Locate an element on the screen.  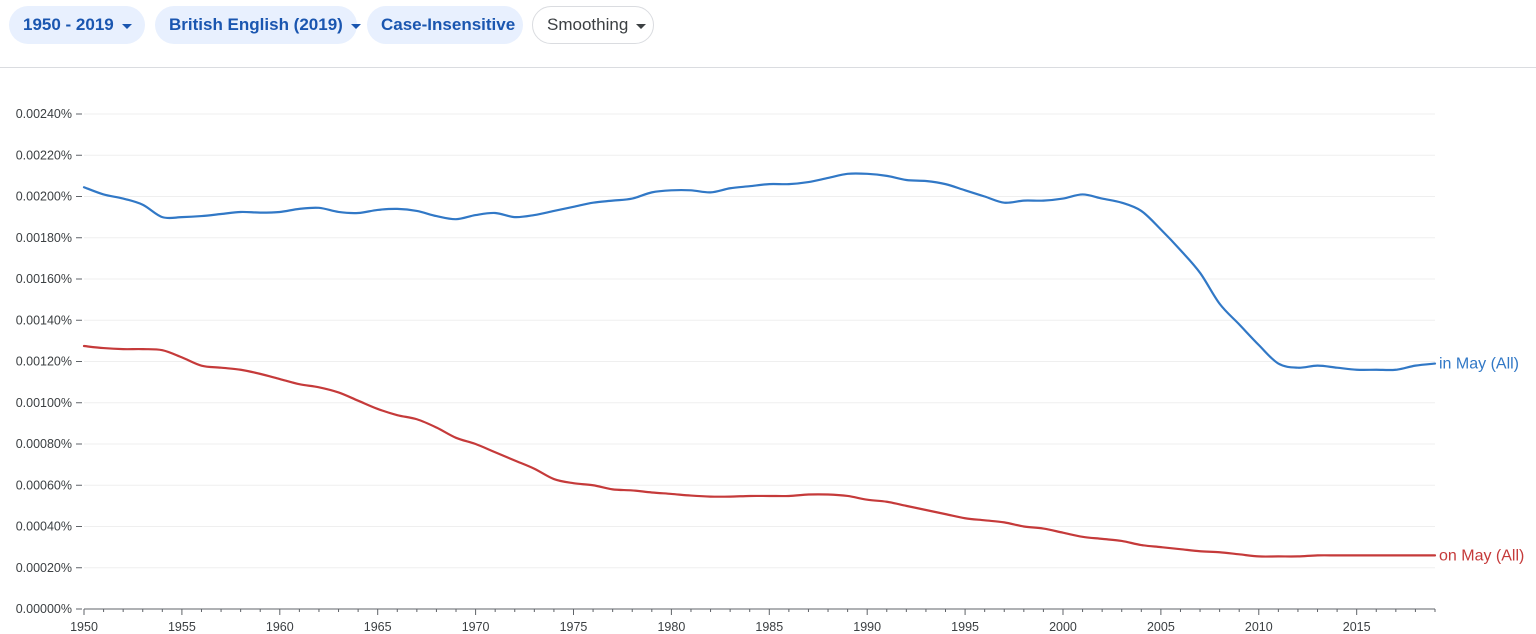
x-tick-label: 1980 is located at coordinates (671, 627).